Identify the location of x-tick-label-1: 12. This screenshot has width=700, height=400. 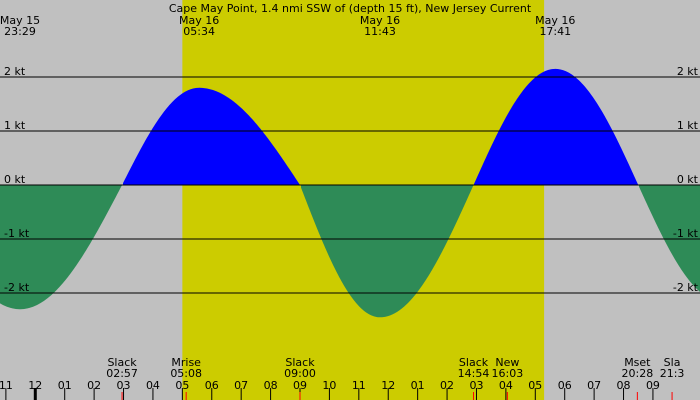
(35, 385).